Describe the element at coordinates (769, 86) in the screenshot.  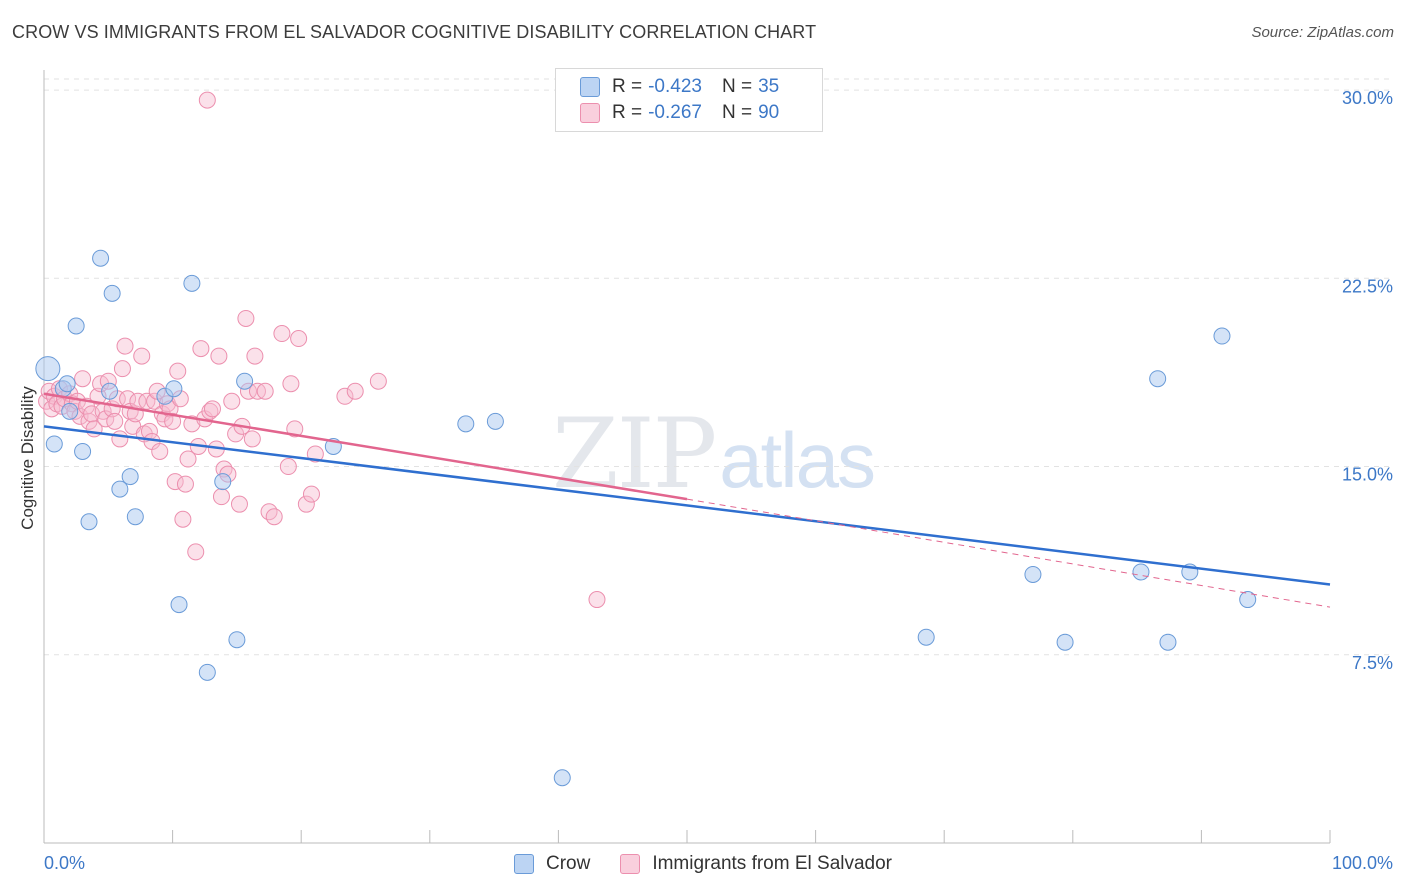
I see `n-value: 35` at that location.